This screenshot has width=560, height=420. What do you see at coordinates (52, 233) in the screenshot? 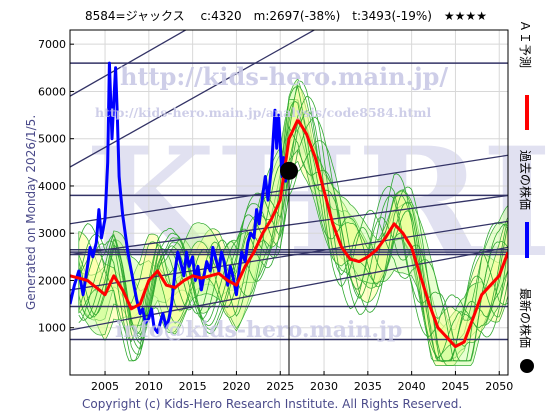
I see `y-tick-label: 3000` at bounding box center [52, 233].